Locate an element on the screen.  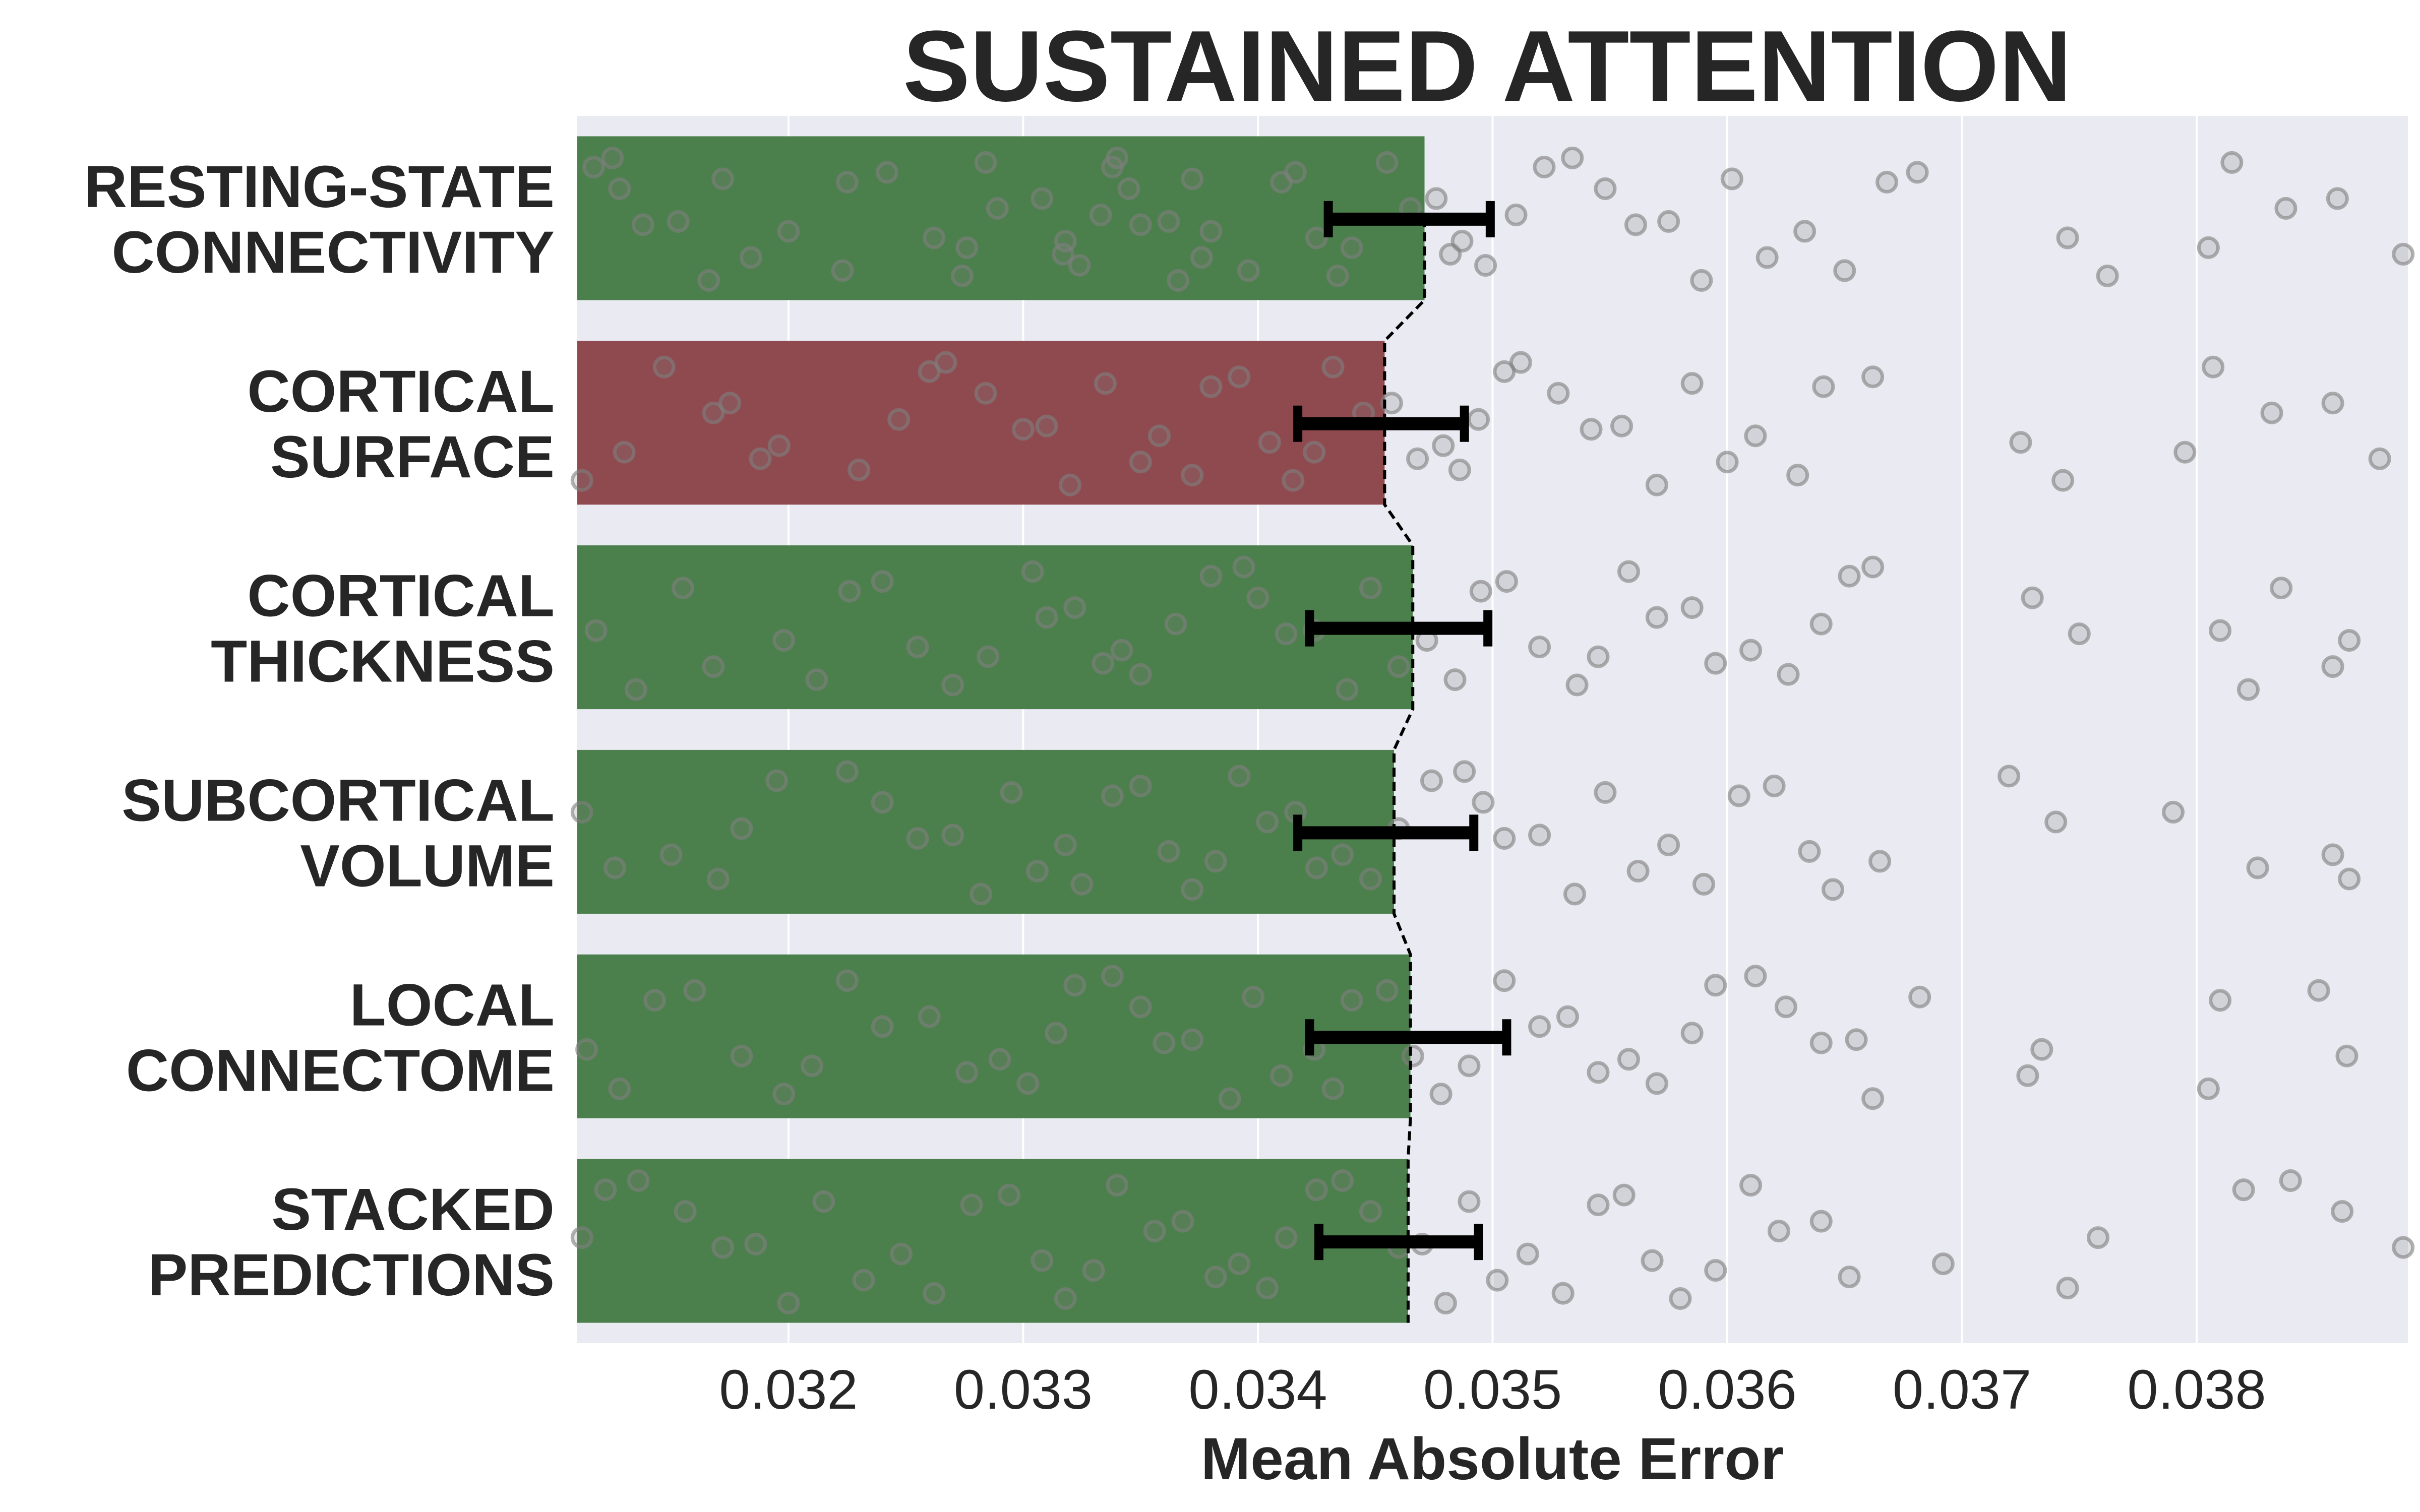
category-label-line-2-1: THICKNESS is located at coordinates (383, 661).